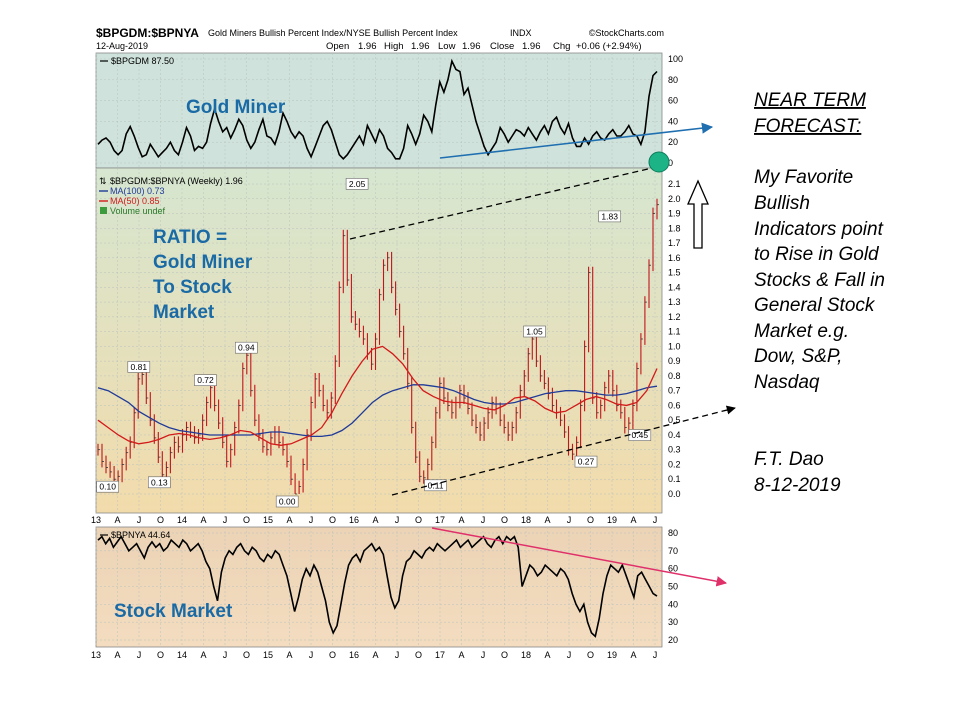  What do you see at coordinates (787, 382) in the screenshot?
I see `forecast-body-9: Nasdaq` at bounding box center [787, 382].